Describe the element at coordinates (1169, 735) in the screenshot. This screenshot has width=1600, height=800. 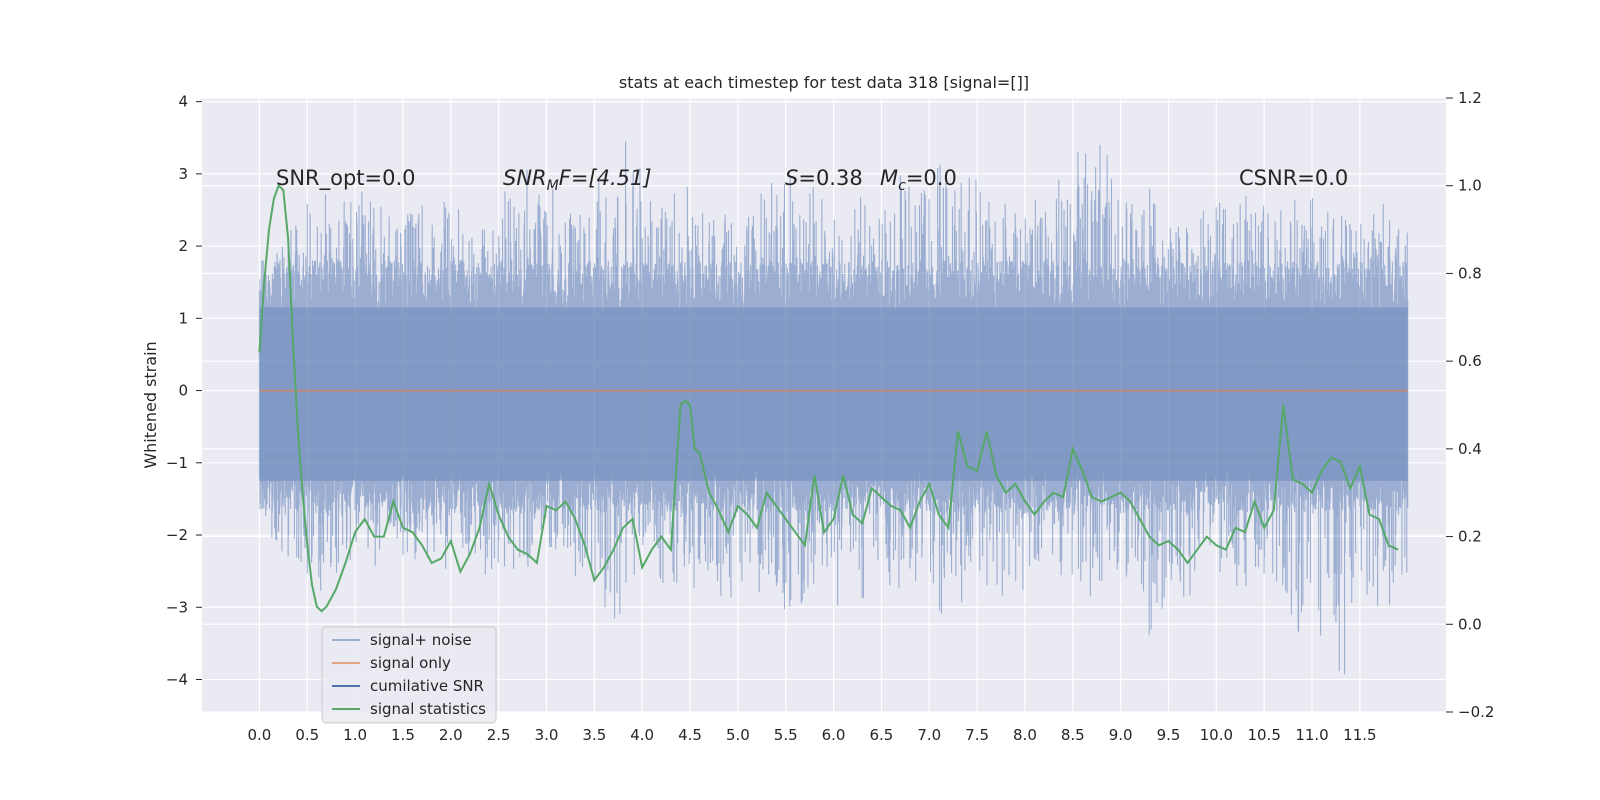
I see `x-tick-label: 9.5` at that location.